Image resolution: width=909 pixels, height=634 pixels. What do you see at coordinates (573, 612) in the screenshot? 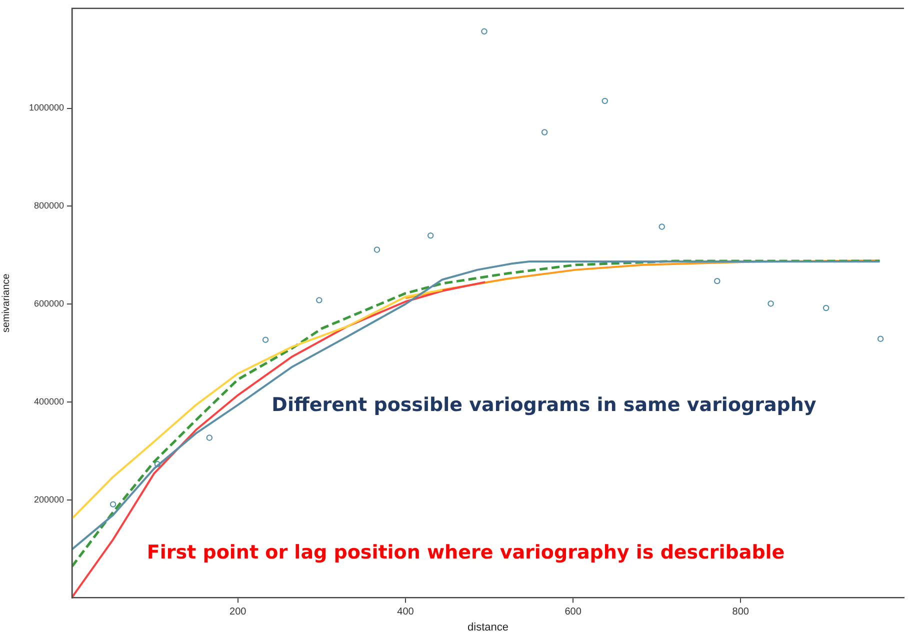
I see `x-tick-label: 600` at bounding box center [573, 612].